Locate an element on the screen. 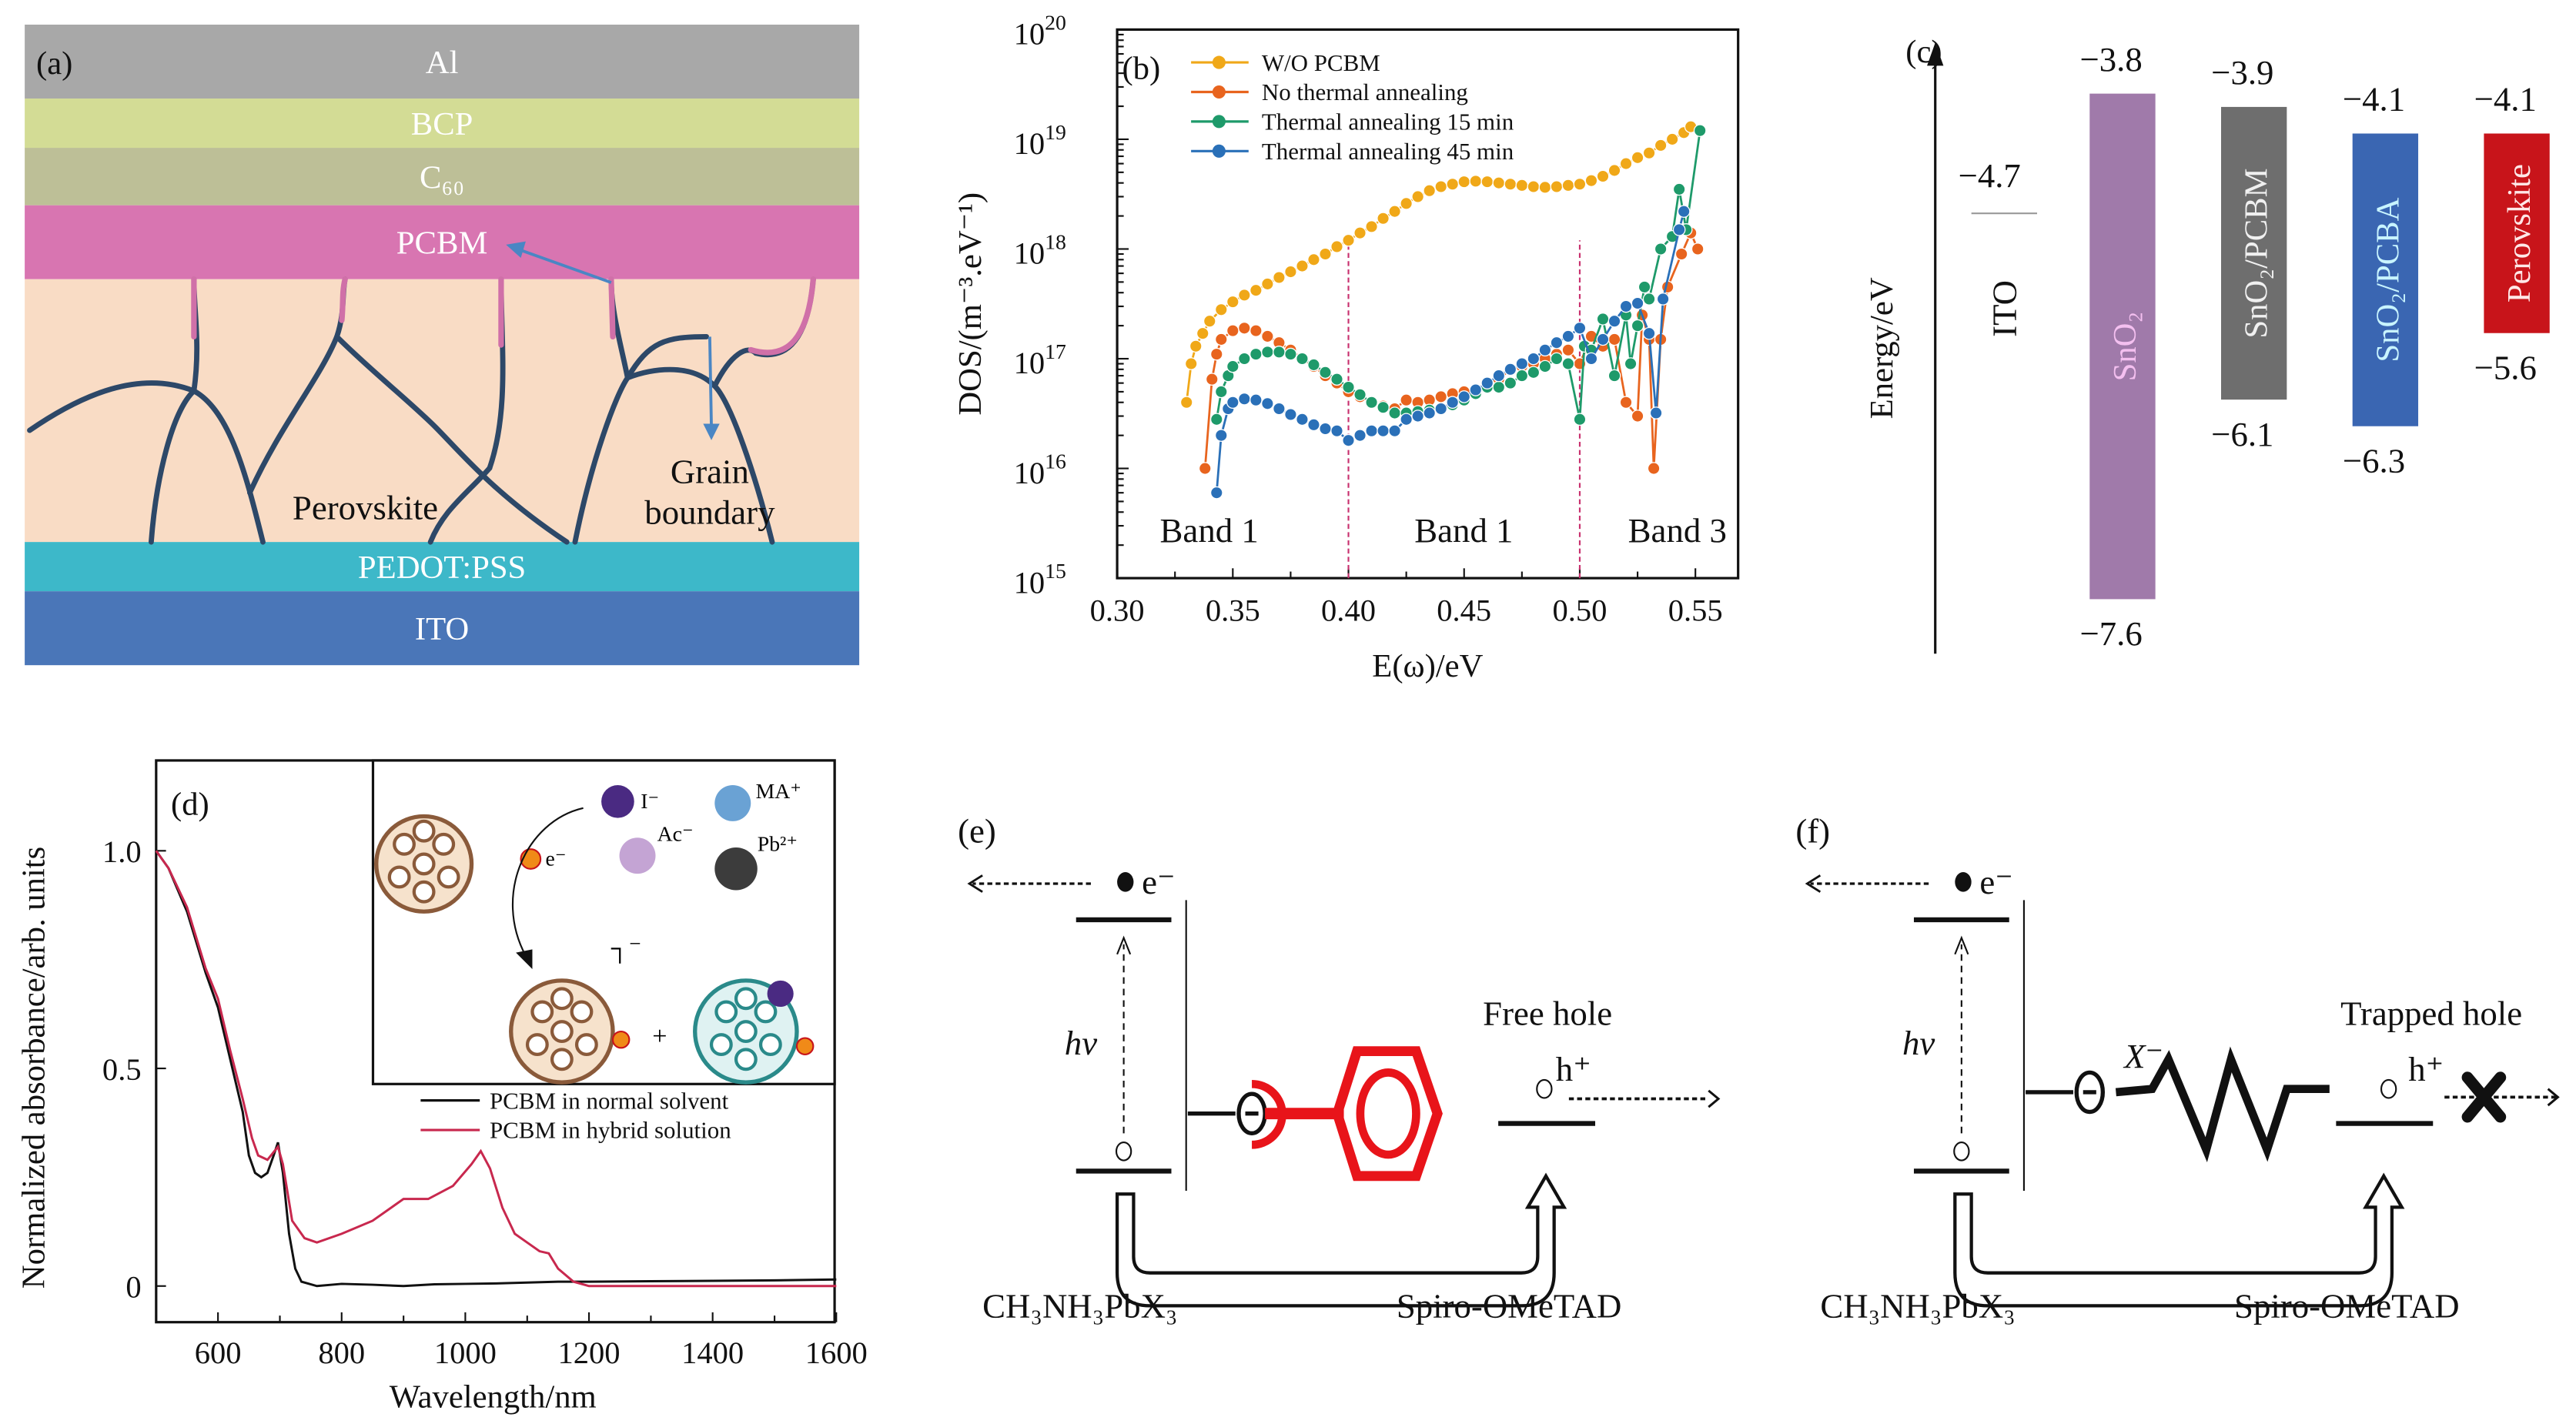 The width and height of the screenshot is (2576, 1424). layer-c is located at coordinates (443, 177).